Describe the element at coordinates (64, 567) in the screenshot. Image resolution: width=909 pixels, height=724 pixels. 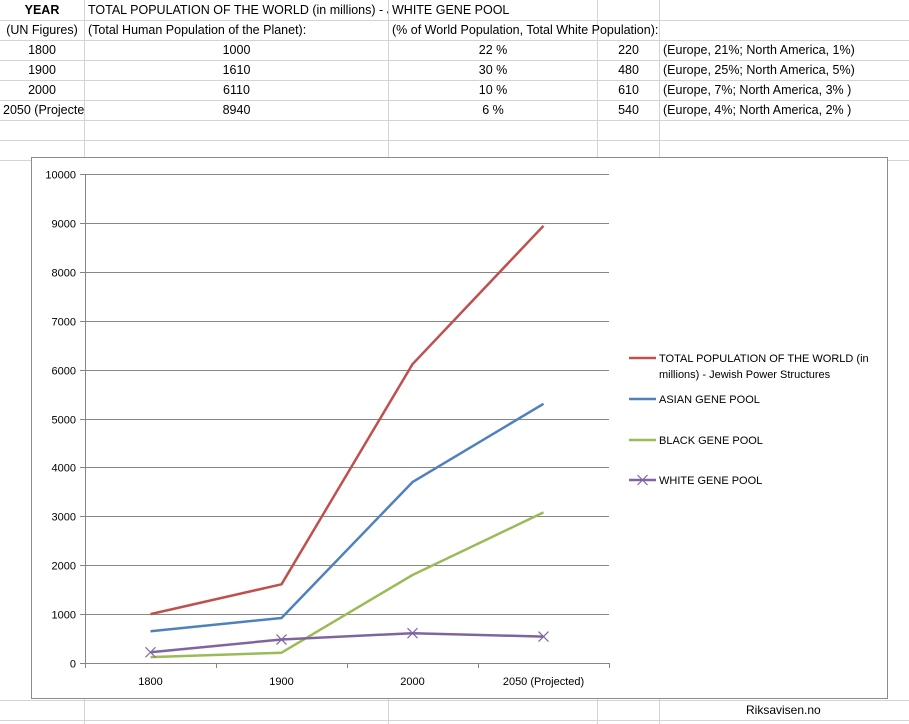
I see `y-tick-label: 2000` at that location.